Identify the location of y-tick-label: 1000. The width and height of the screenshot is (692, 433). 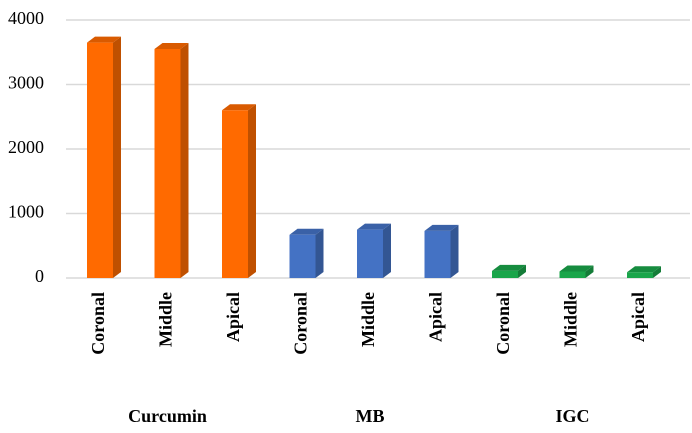
(26, 212).